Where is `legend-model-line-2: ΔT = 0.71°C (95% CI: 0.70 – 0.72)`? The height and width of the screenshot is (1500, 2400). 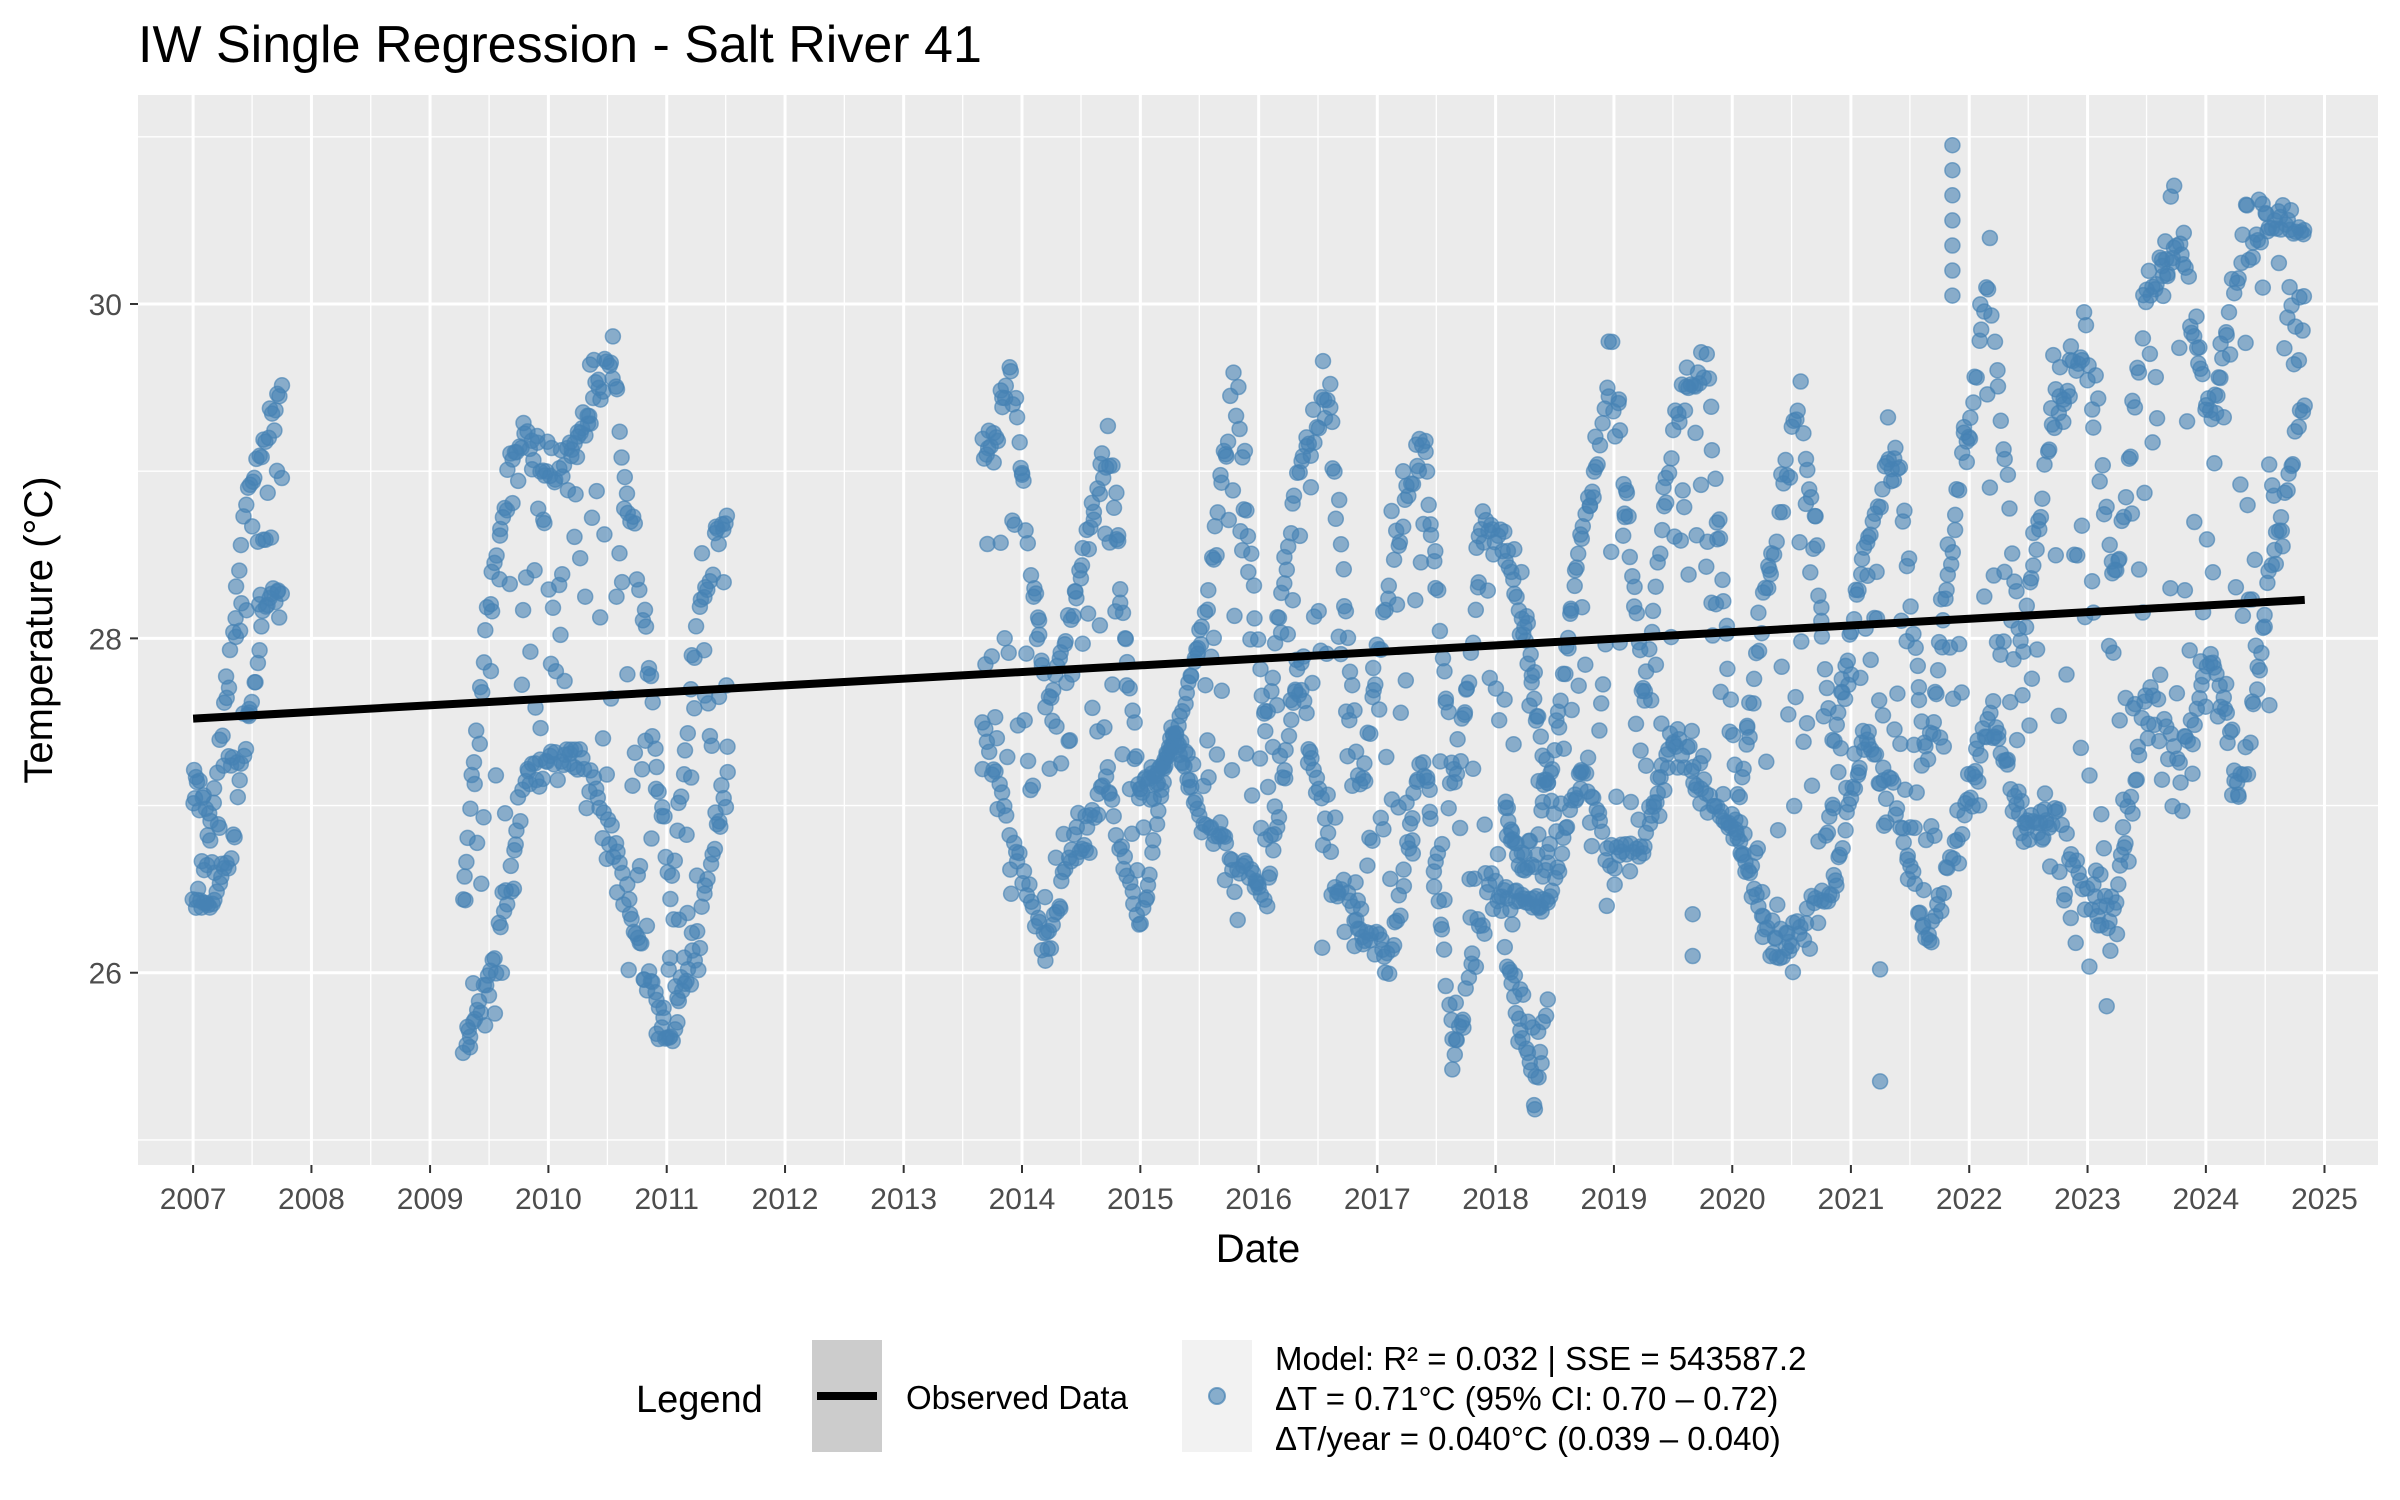
legend-model-line-2: ΔT = 0.71°C (95% CI: 0.70 – 0.72) is located at coordinates (1526, 1398).